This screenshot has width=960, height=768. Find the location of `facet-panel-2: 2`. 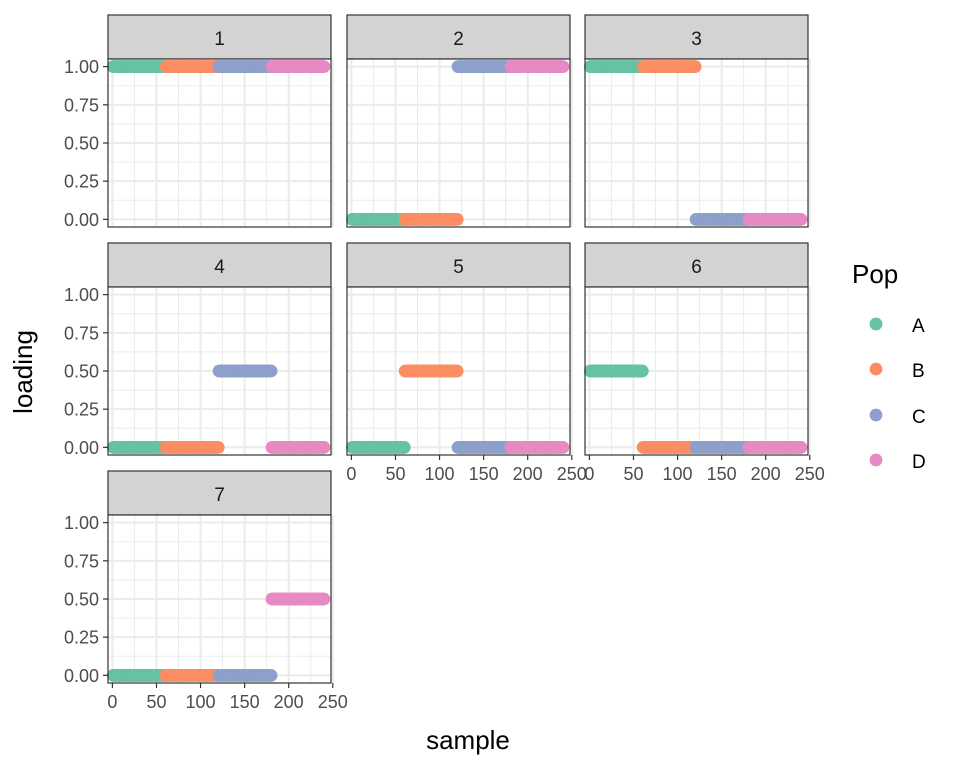

facet-panel-2: 2 is located at coordinates (459, 121).